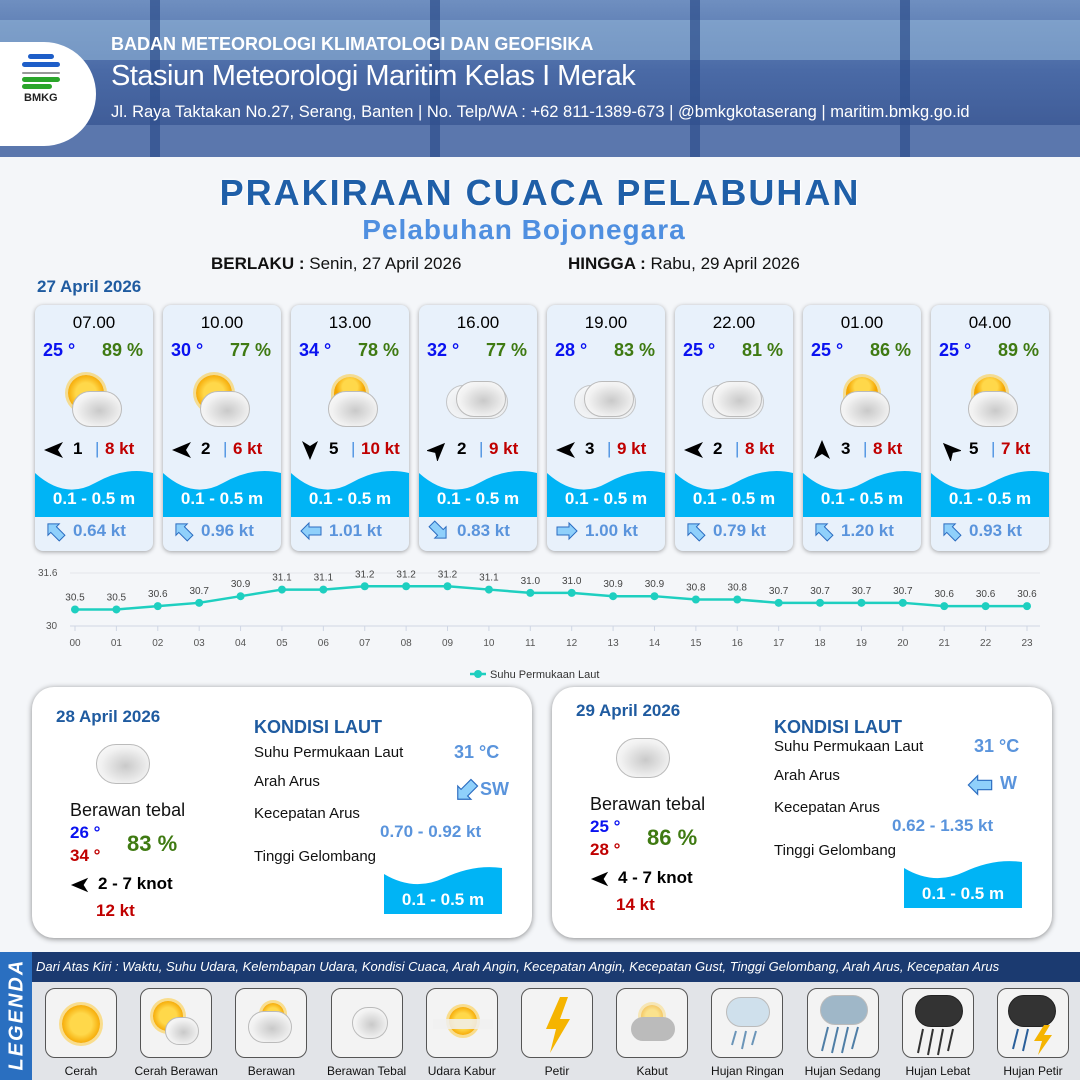 The height and width of the screenshot is (1080, 1080). Describe the element at coordinates (571, 350) in the screenshot. I see `air-temp: 28 °` at that location.